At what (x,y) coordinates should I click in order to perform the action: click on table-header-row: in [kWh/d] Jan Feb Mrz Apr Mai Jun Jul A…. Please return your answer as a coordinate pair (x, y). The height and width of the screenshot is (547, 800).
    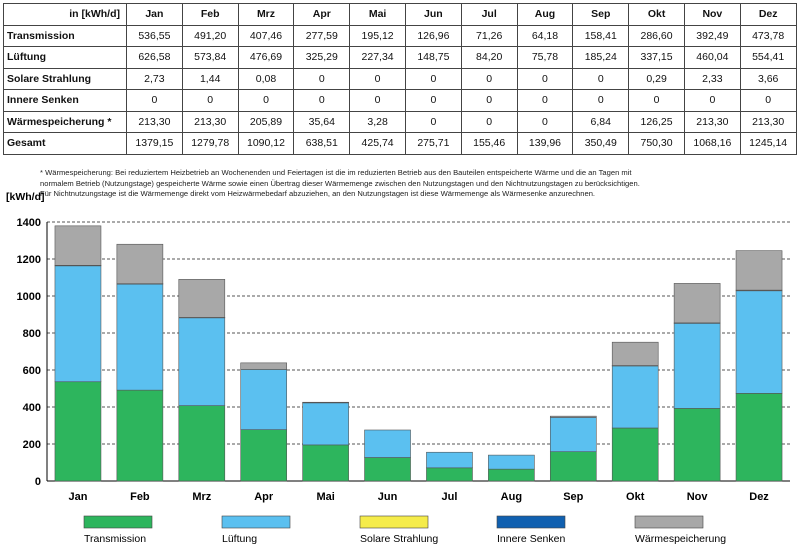
    Looking at the image, I should click on (400, 14).